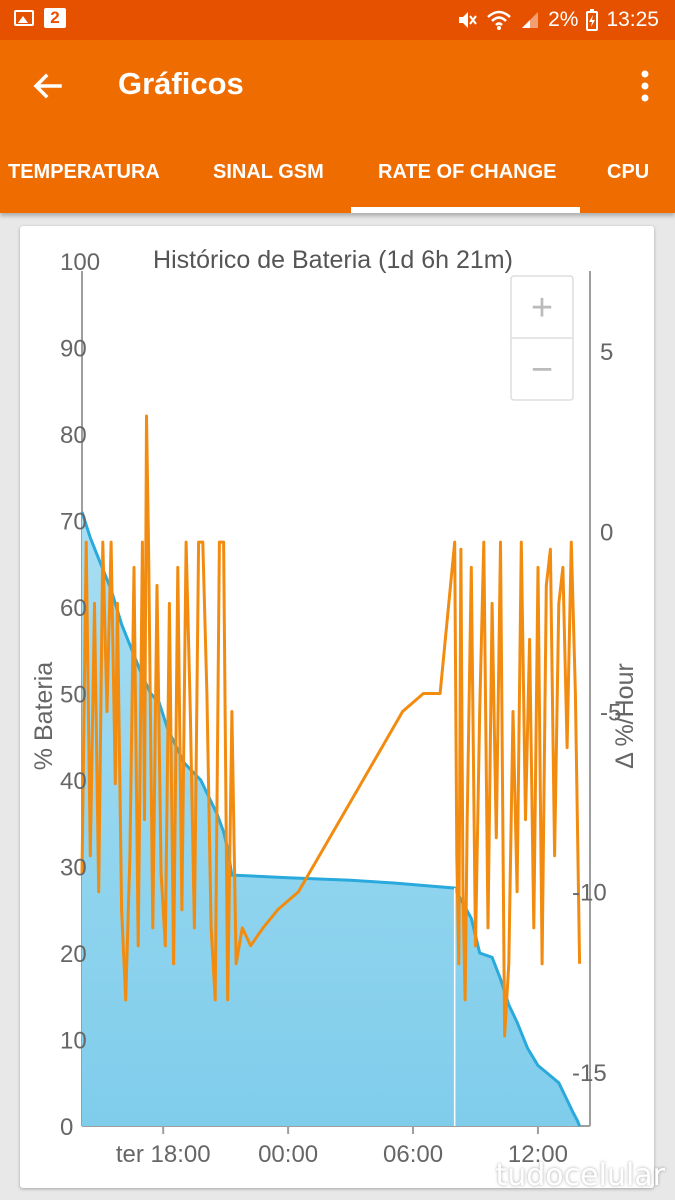  What do you see at coordinates (268, 172) in the screenshot?
I see `tab-sinal-gsm: SINAL GSM` at bounding box center [268, 172].